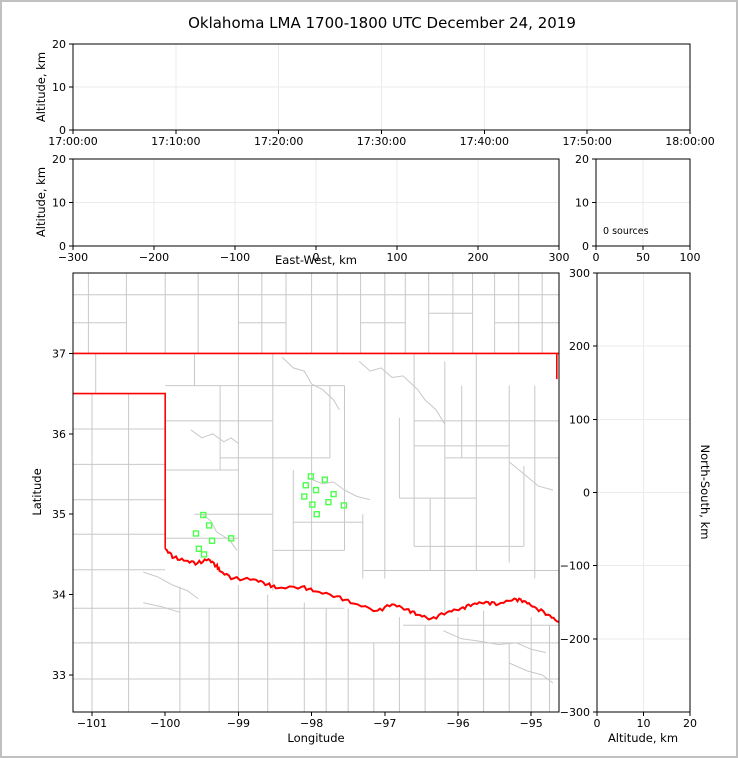  What do you see at coordinates (316, 738) in the screenshot?
I see `map-xlabel: Longitude` at bounding box center [316, 738].